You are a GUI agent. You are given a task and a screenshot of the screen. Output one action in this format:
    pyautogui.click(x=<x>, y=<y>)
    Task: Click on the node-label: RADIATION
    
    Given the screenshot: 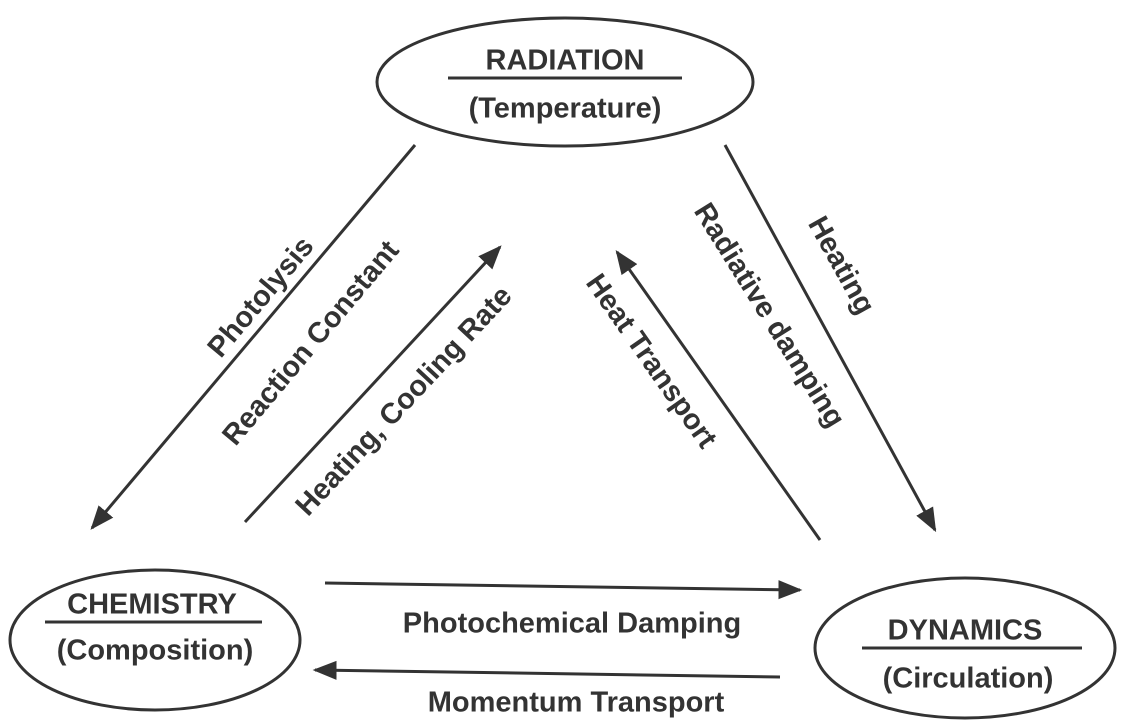 What is the action you would take?
    pyautogui.click(x=565, y=61)
    